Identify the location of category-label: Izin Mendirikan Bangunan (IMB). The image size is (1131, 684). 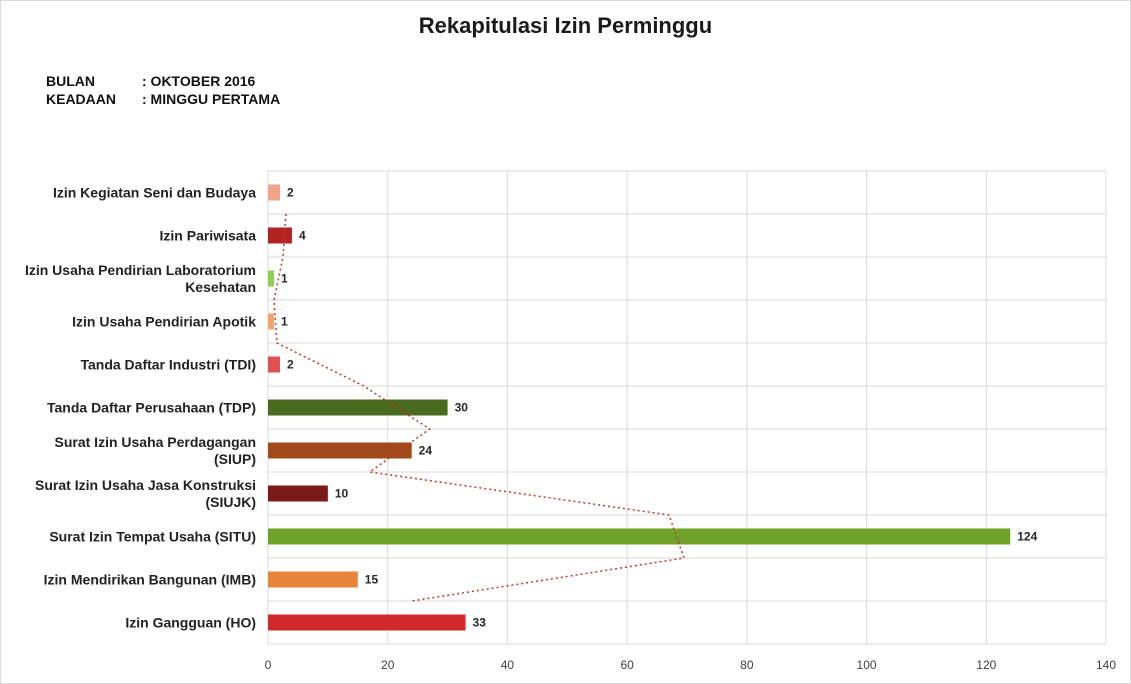
(150, 580).